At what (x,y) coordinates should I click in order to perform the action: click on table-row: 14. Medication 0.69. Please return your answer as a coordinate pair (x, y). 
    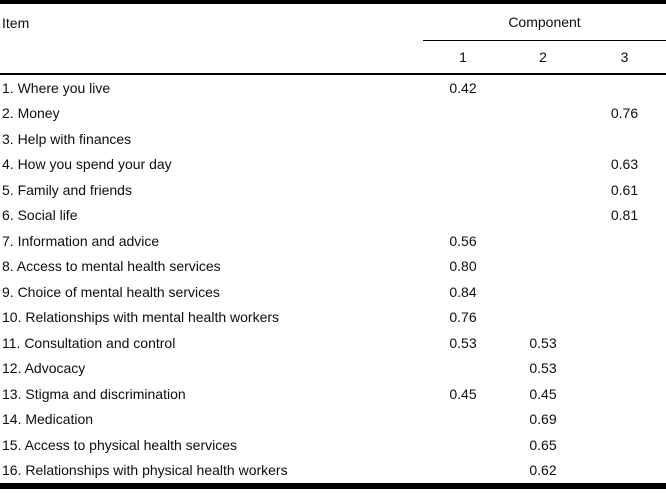
    Looking at the image, I should click on (333, 420).